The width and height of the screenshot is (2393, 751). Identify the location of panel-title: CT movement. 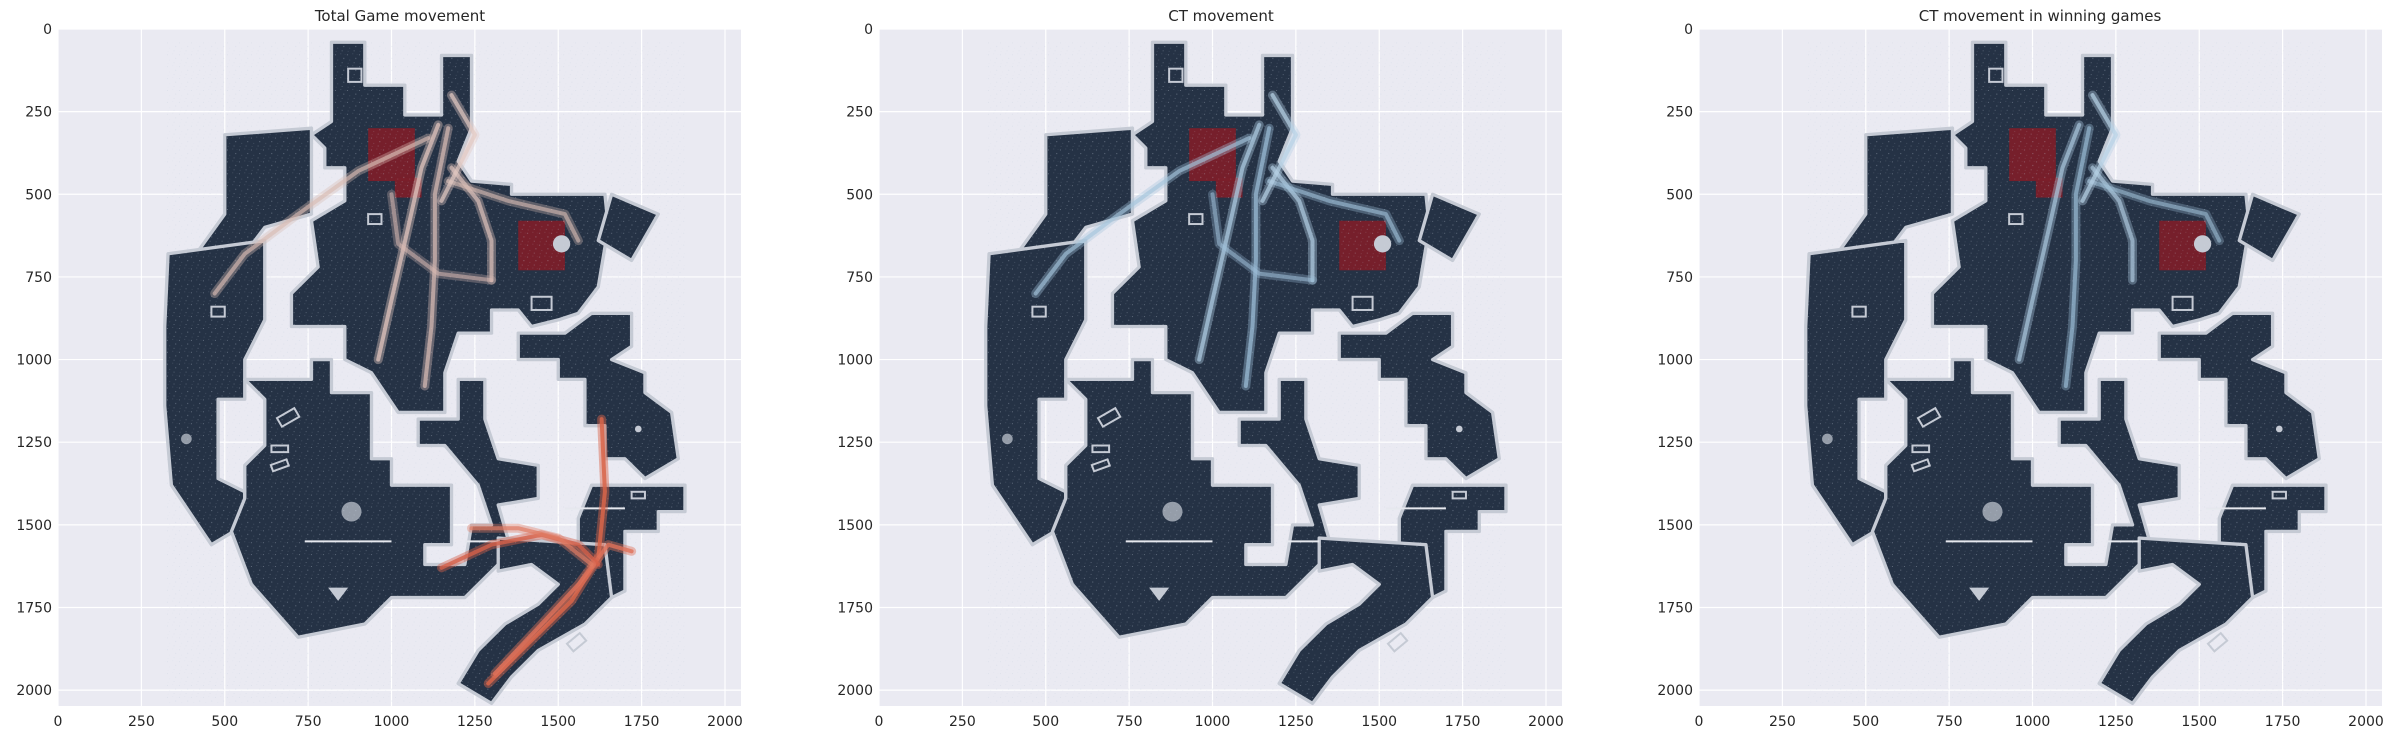
(1221, 16).